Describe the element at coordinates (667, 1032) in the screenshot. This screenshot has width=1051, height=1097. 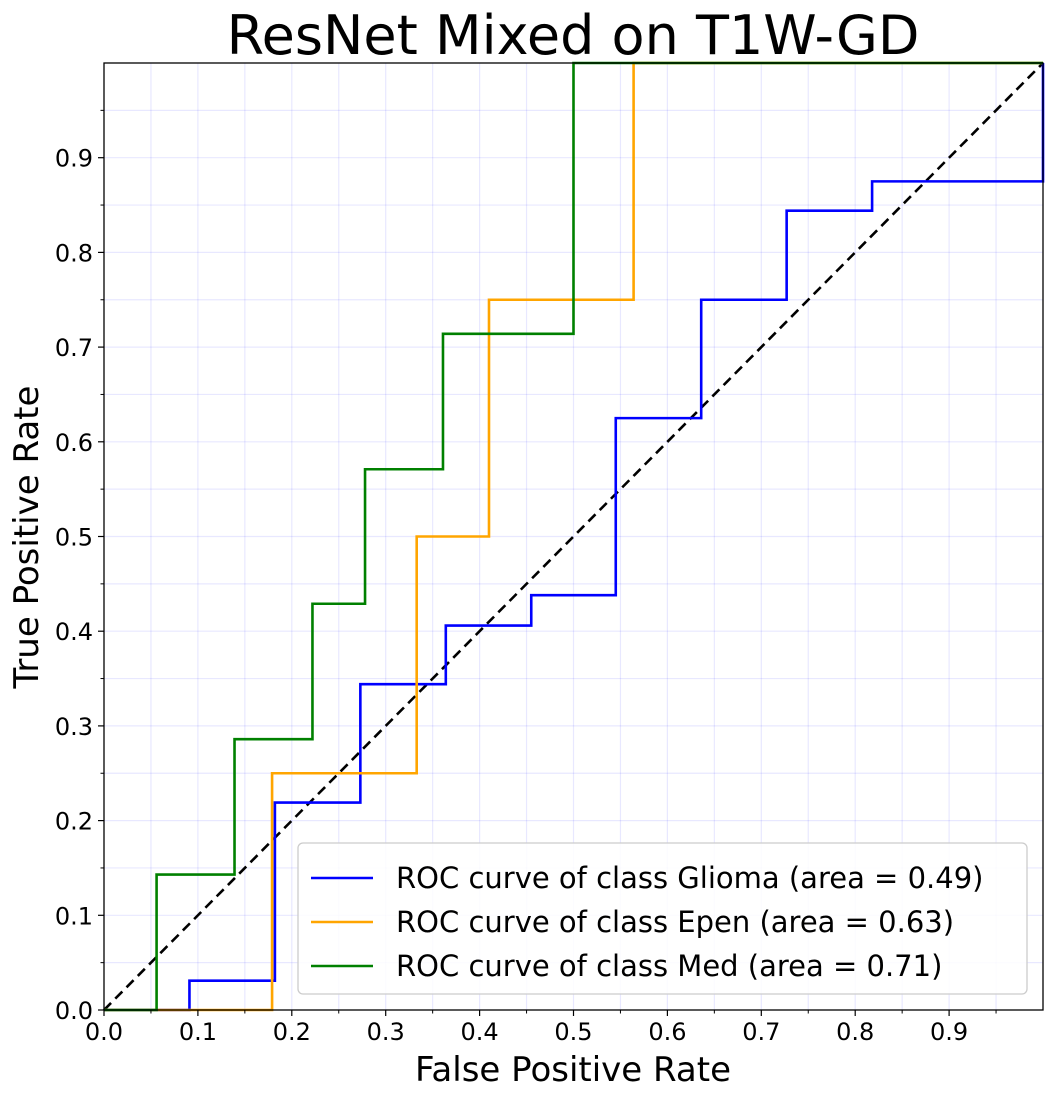
I see `x-tick-label: 0.6` at that location.